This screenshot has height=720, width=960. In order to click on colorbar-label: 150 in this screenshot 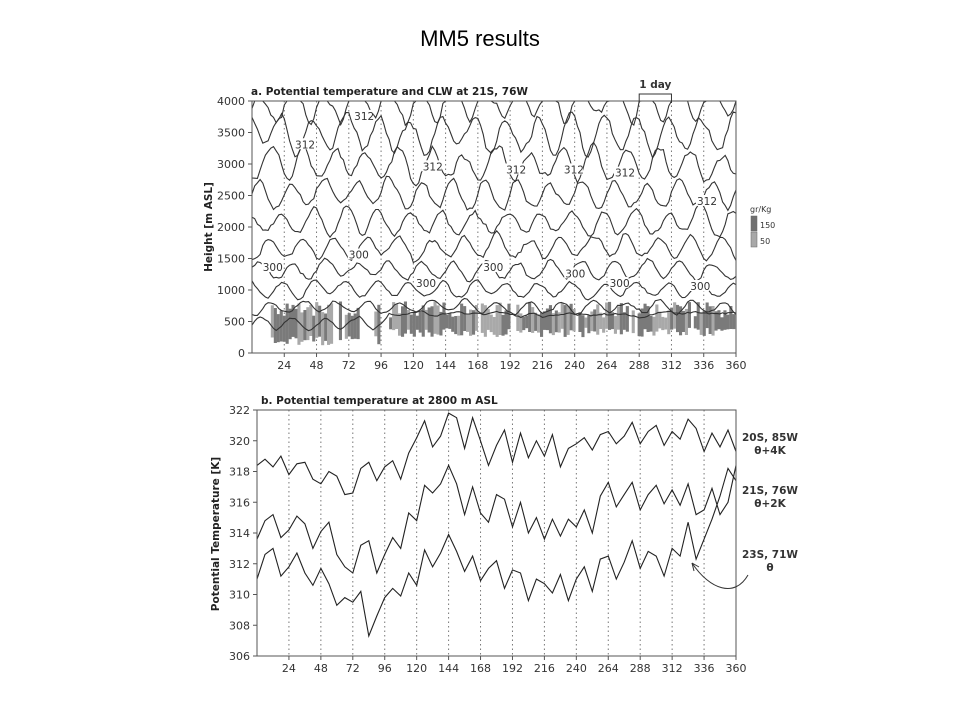, I will do `click(767, 225)`.